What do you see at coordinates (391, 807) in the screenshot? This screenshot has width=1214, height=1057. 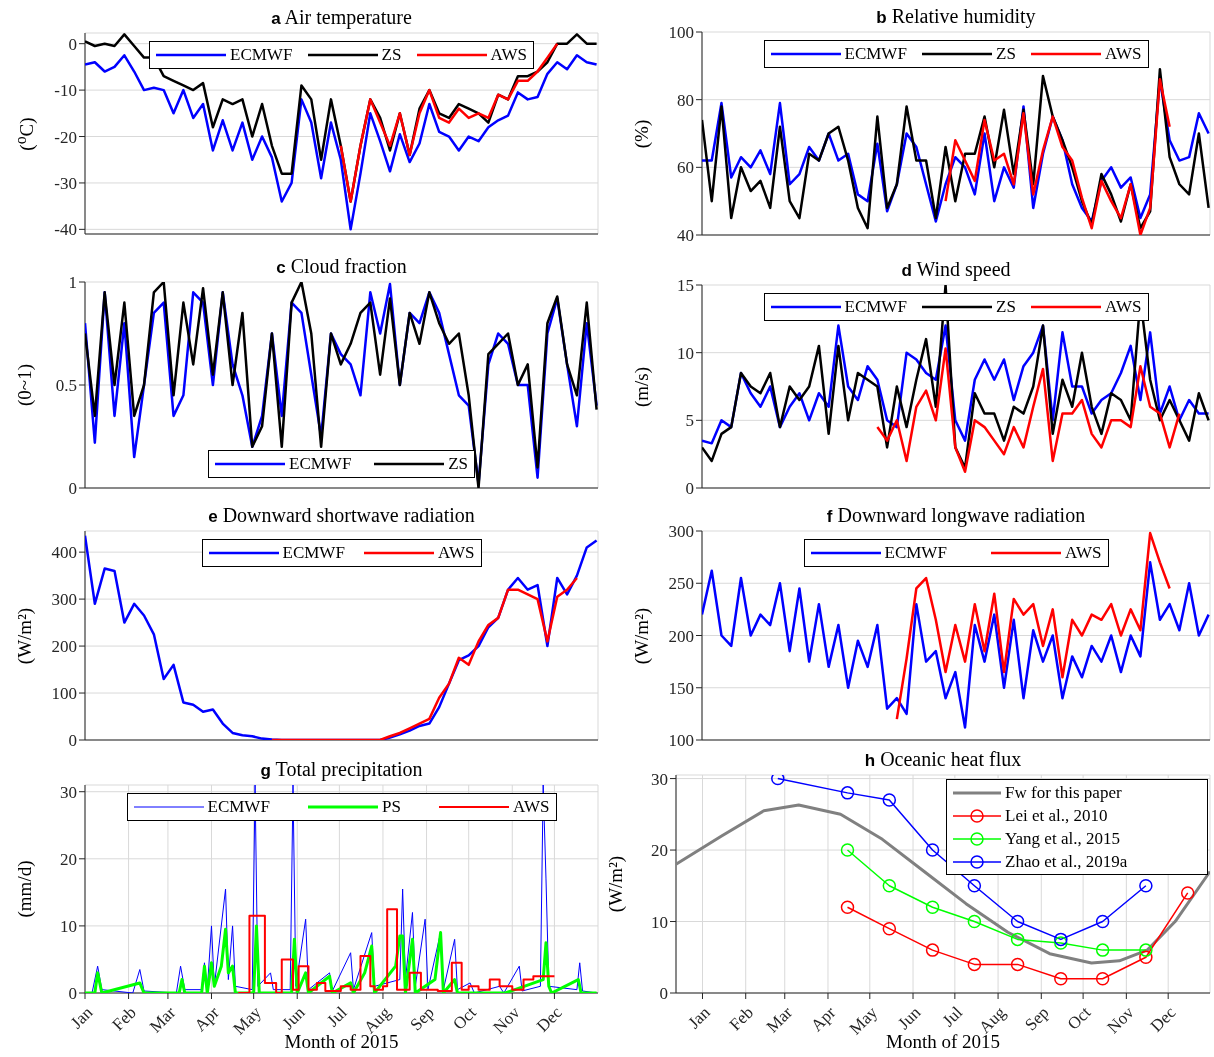 I see `legend-label: PS` at bounding box center [391, 807].